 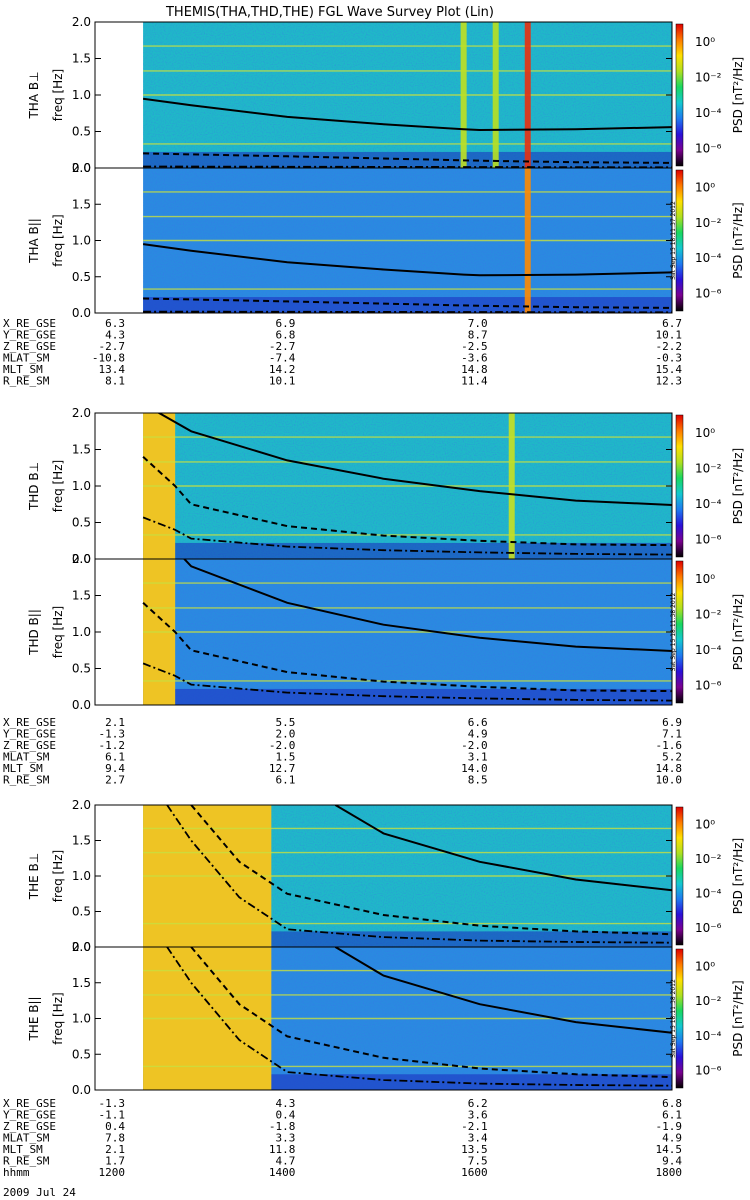 What do you see at coordinates (115, 1149) in the screenshot?
I see `ephemeris-value: 2.1` at bounding box center [115, 1149].